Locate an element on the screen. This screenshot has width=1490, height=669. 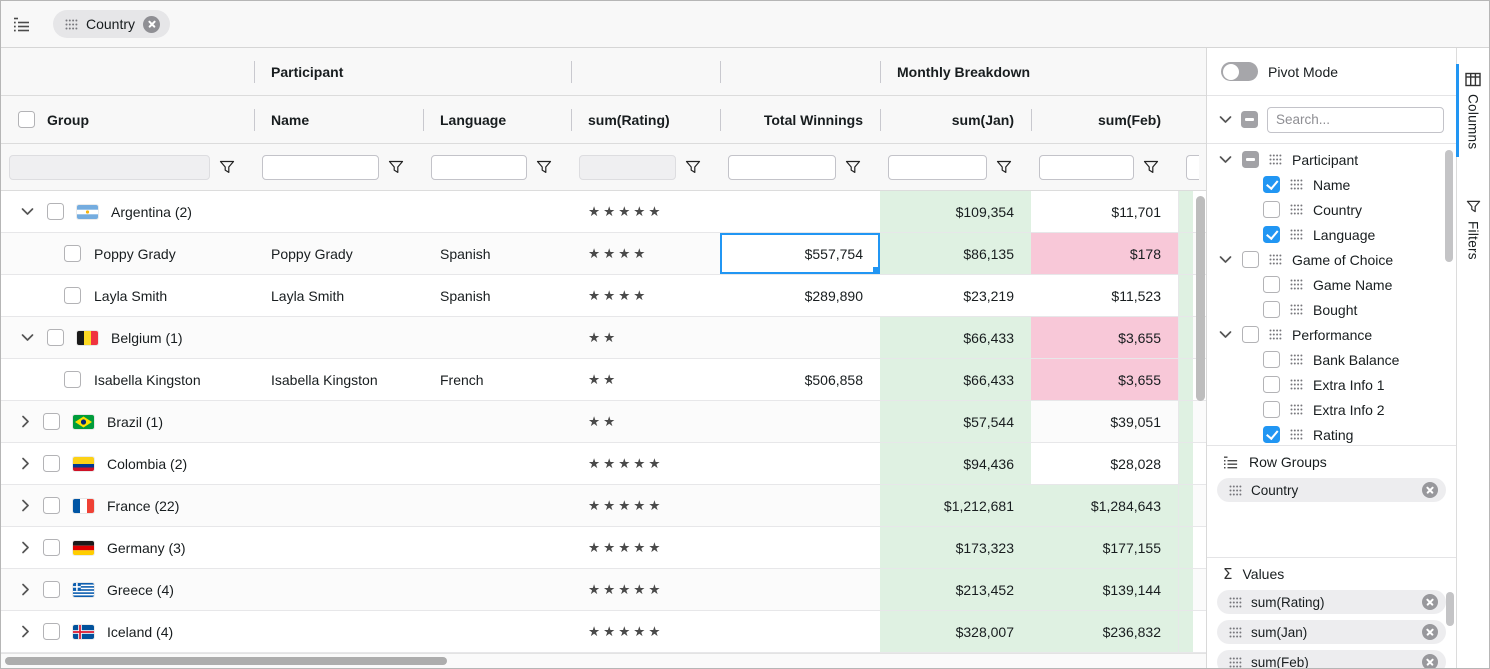
tree-item-name: Name is located at coordinates (1331, 184).